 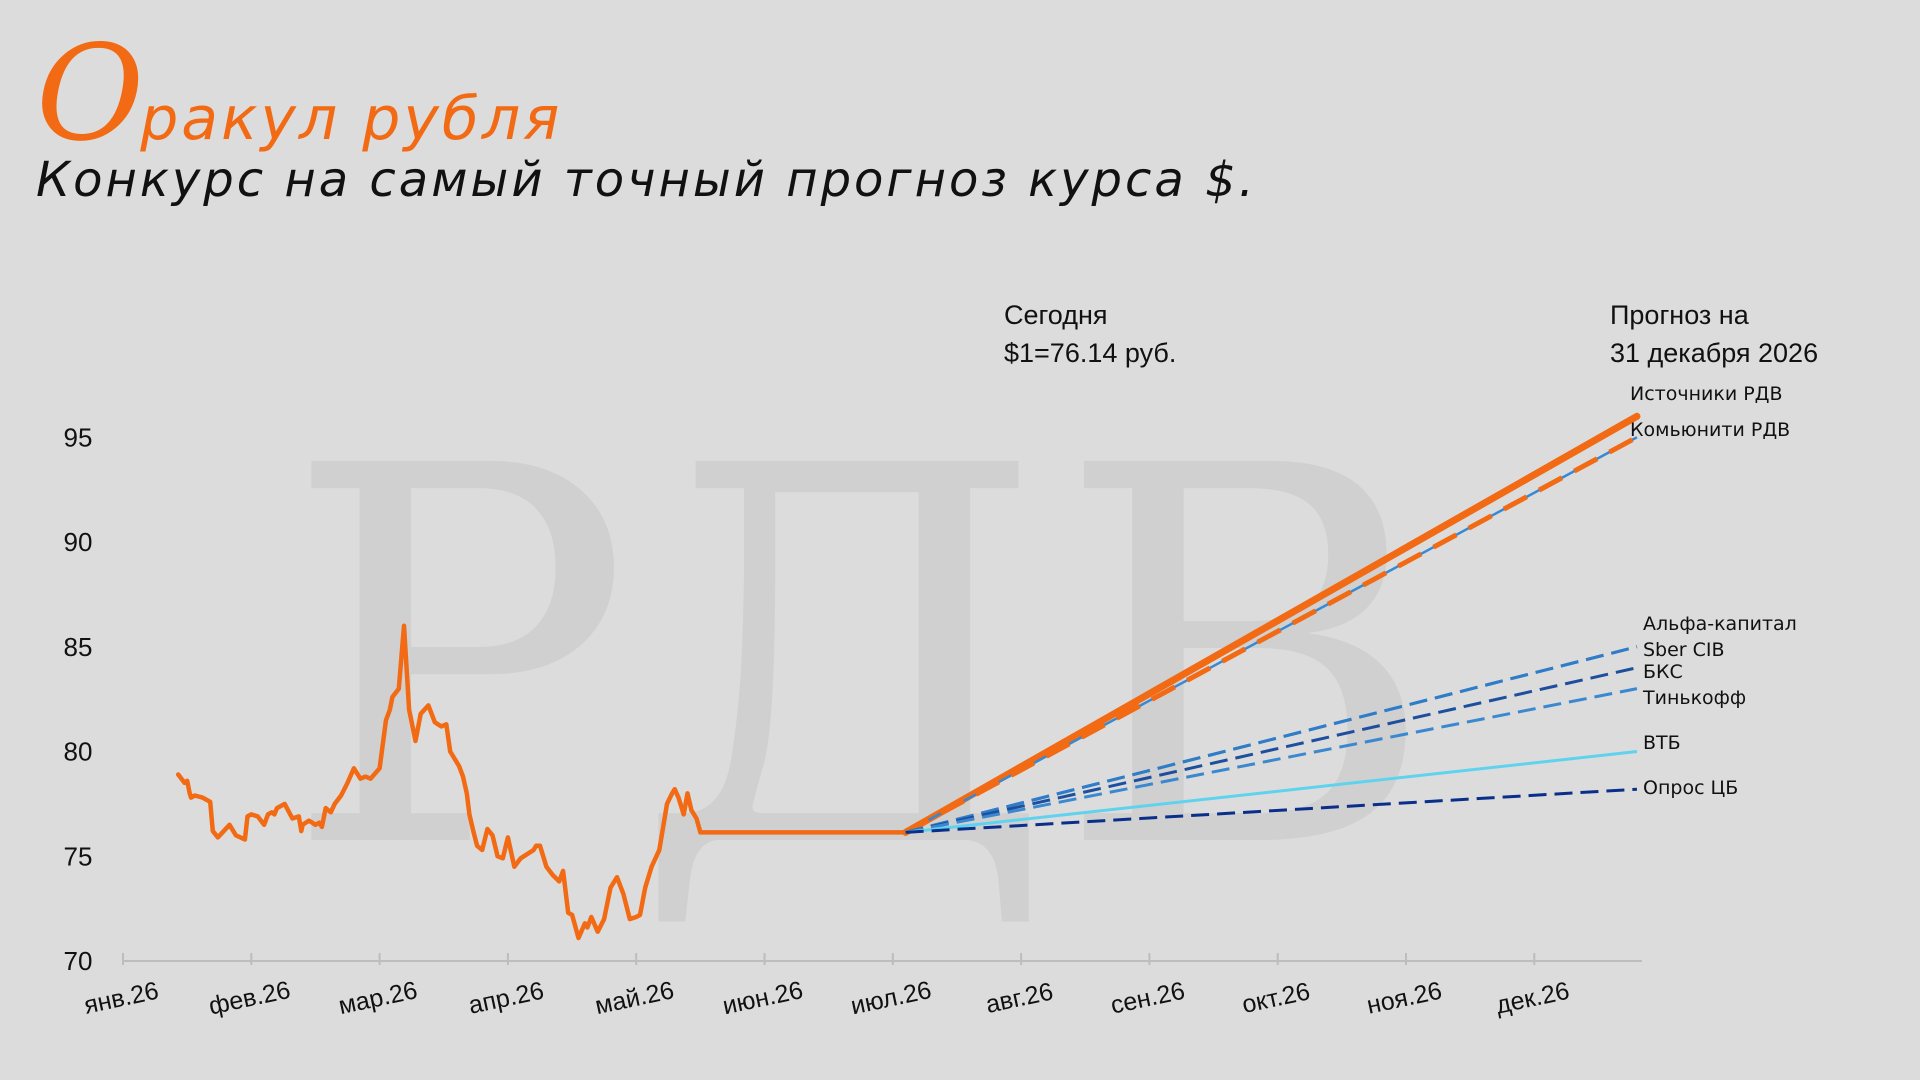 I want to click on forecast-label-альфа-капитал: Альфа-капитал, so click(x=1720, y=624).